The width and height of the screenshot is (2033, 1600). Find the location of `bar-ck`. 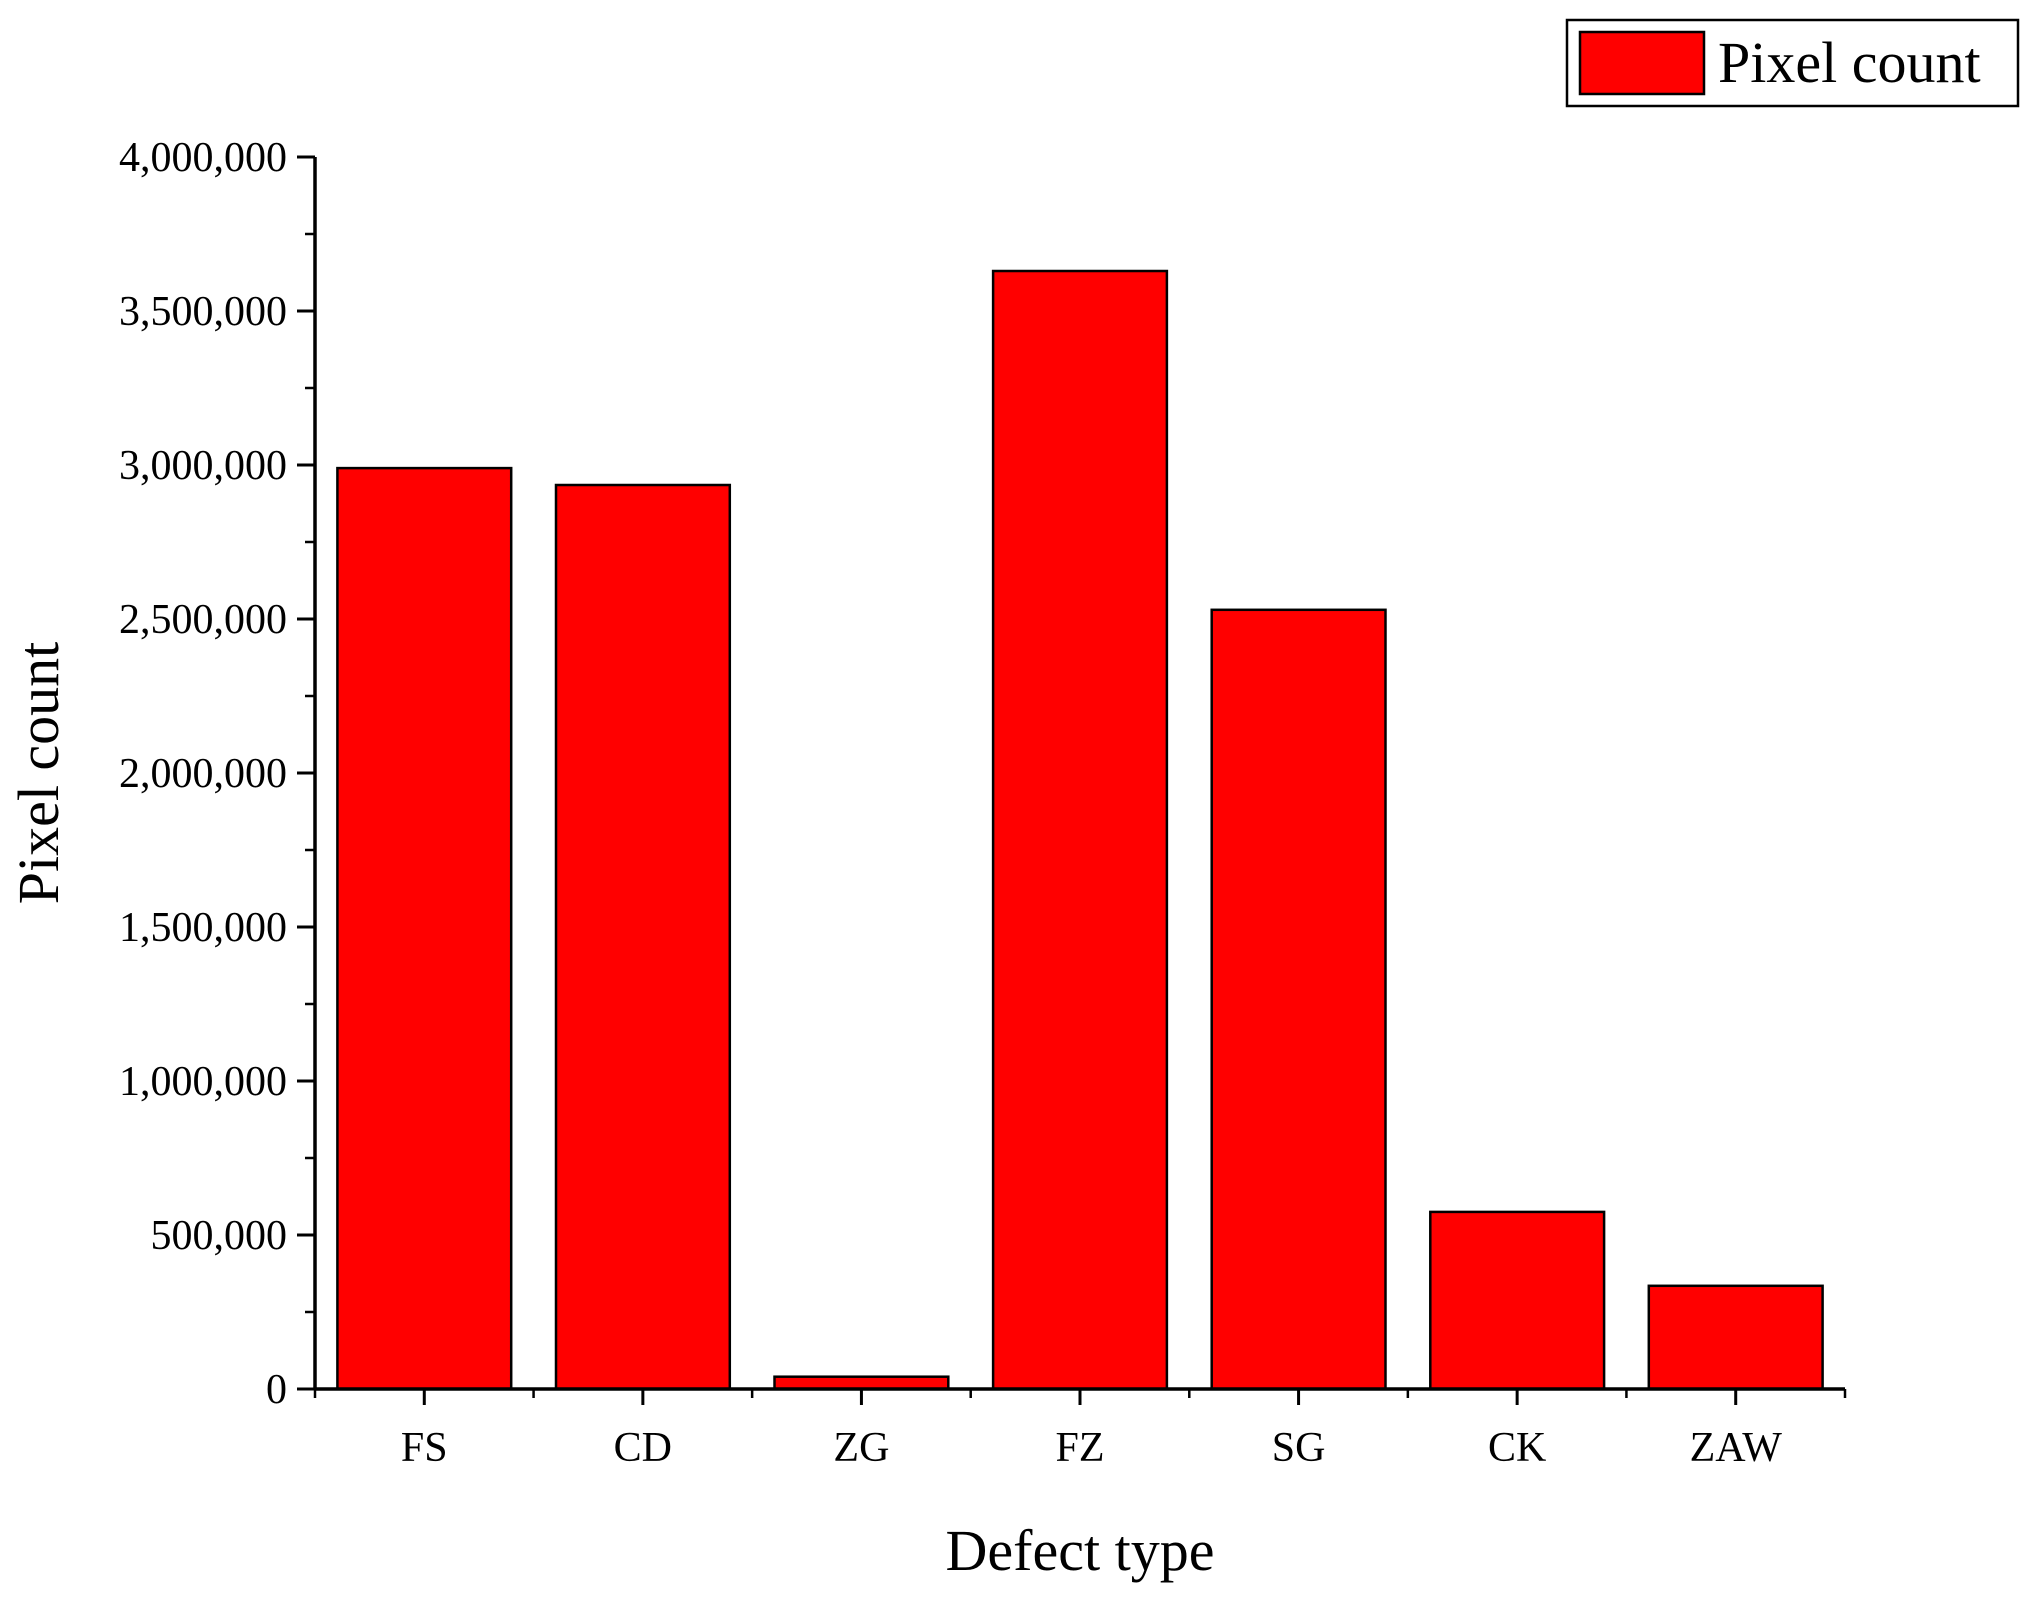

bar-ck is located at coordinates (1517, 1300).